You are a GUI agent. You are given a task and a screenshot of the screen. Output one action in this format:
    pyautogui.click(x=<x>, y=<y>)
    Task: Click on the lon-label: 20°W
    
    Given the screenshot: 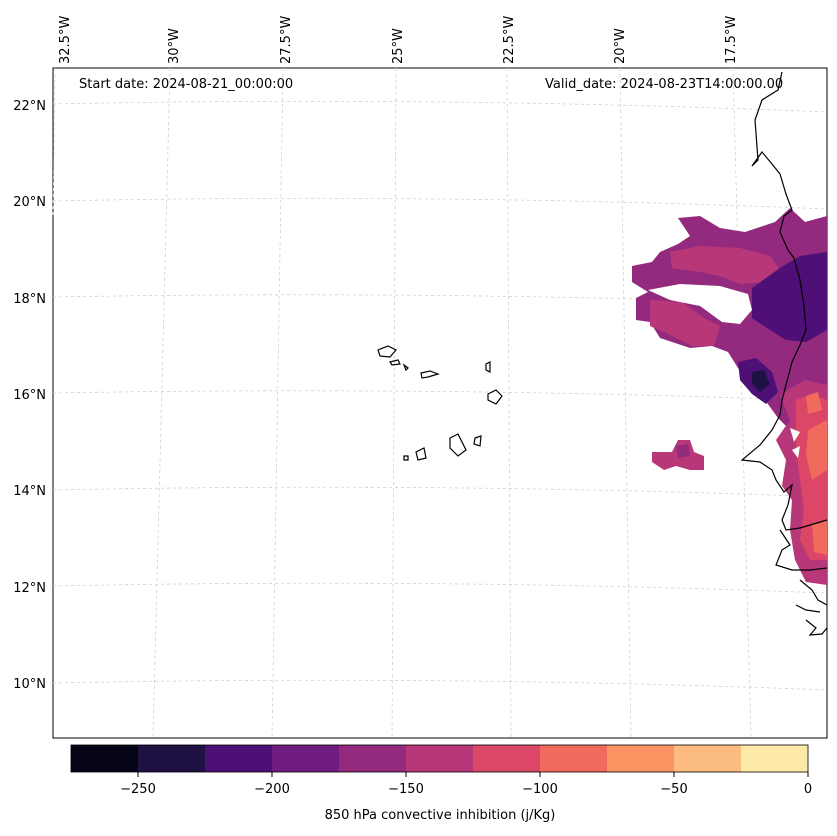 What is the action you would take?
    pyautogui.click(x=620, y=46)
    